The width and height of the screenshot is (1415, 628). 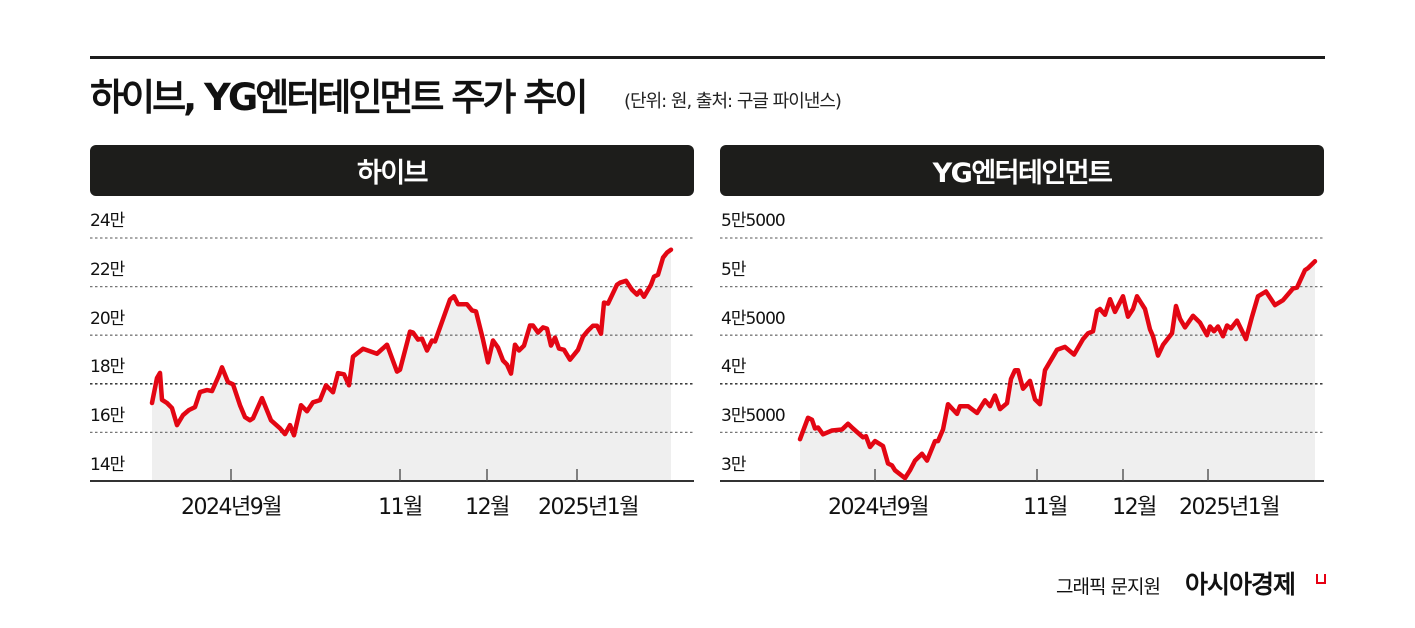 What do you see at coordinates (107, 221) in the screenshot?
I see `y-tick-label: 24만` at bounding box center [107, 221].